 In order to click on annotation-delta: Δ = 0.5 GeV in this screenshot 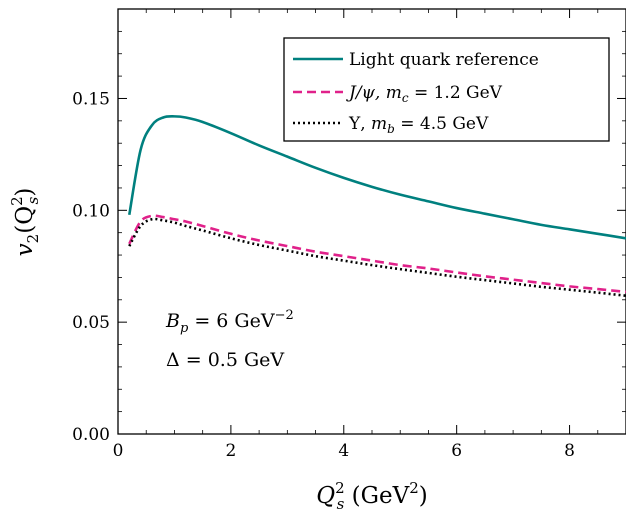, I will do `click(225, 360)`.